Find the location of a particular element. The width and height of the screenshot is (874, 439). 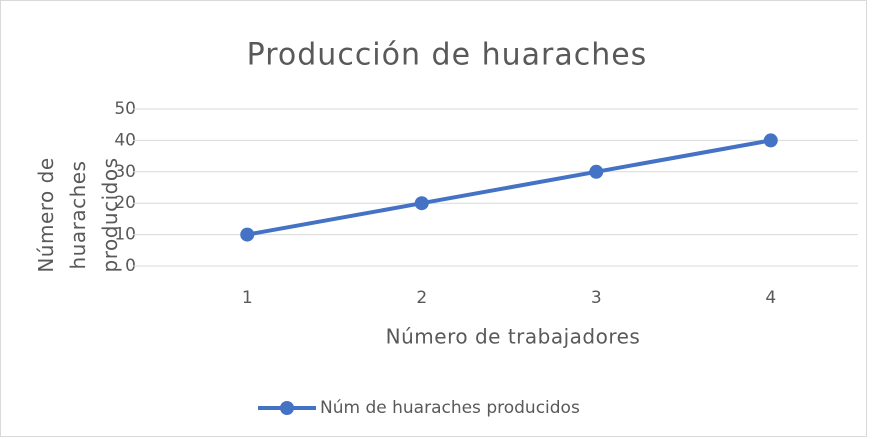

y-tick-label: 40 is located at coordinates (125, 140).